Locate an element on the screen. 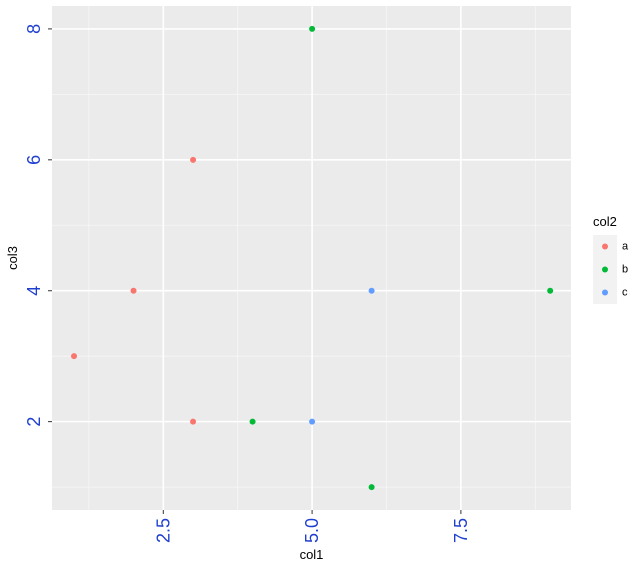  legend-label-a: a is located at coordinates (625, 247).